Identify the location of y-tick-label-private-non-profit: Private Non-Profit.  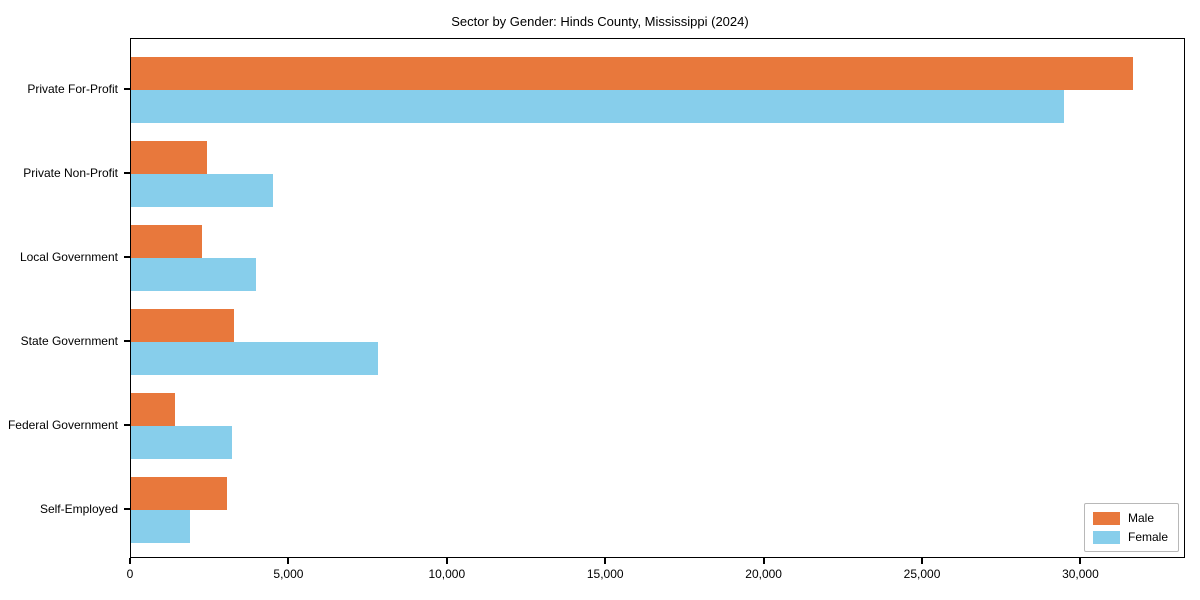
(70, 173).